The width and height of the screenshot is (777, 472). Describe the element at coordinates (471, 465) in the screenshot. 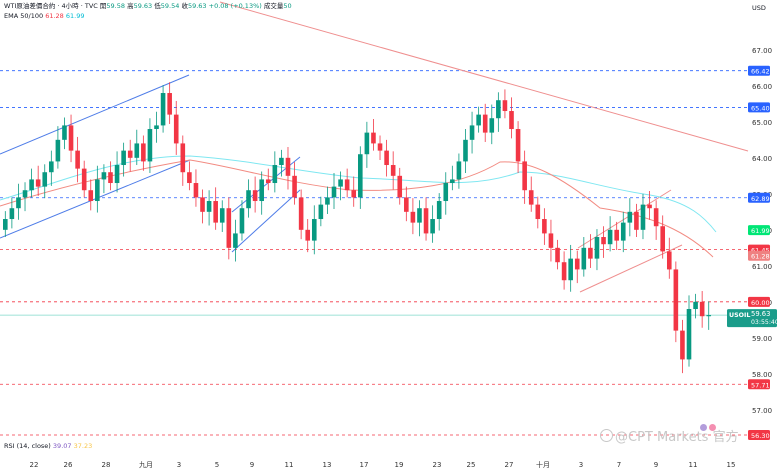

I see `x-tick-label: 25` at that location.